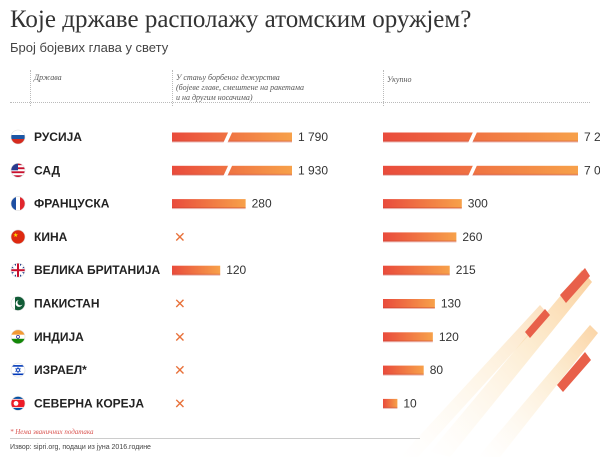 This screenshot has width=600, height=457. Describe the element at coordinates (249, 203) in the screenshot. I see `chart-row: ФРАНЦУСКА 280 300` at that location.